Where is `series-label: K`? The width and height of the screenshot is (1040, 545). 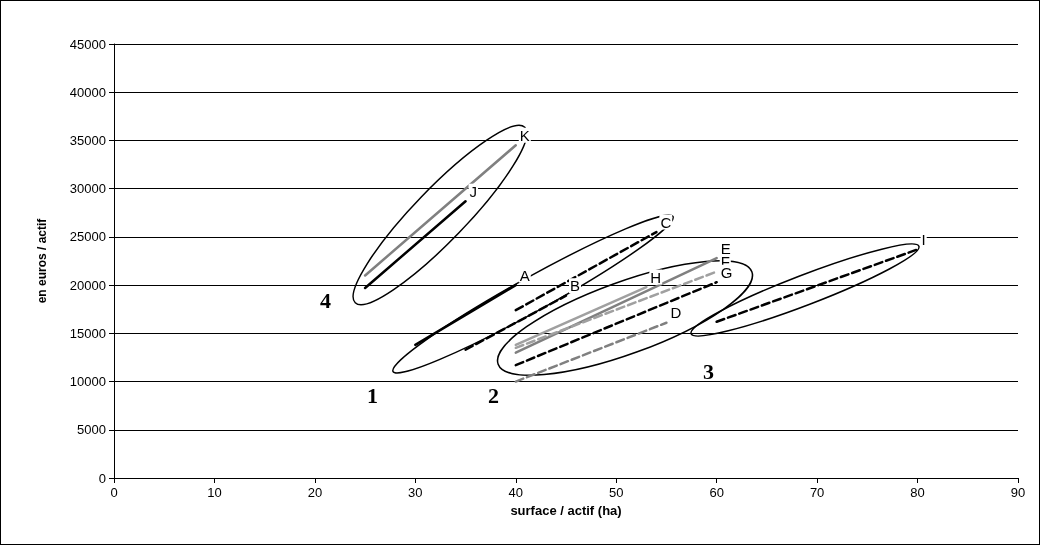
series-label: K is located at coordinates (524, 135).